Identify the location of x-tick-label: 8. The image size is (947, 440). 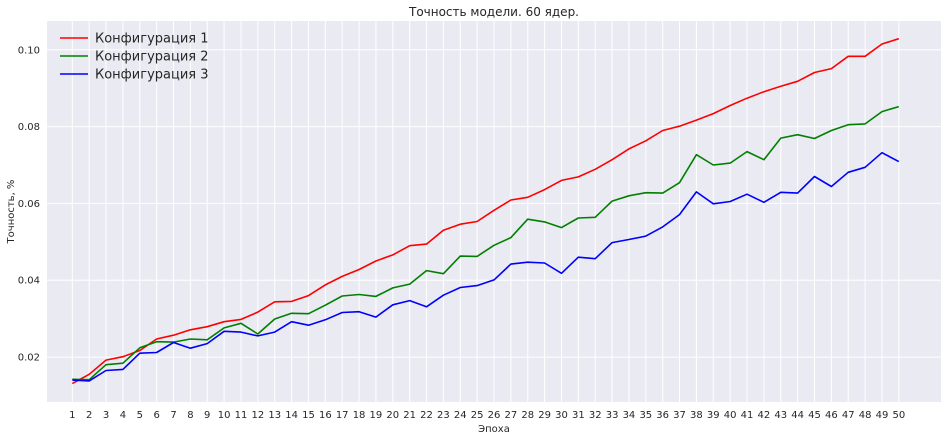
(190, 415).